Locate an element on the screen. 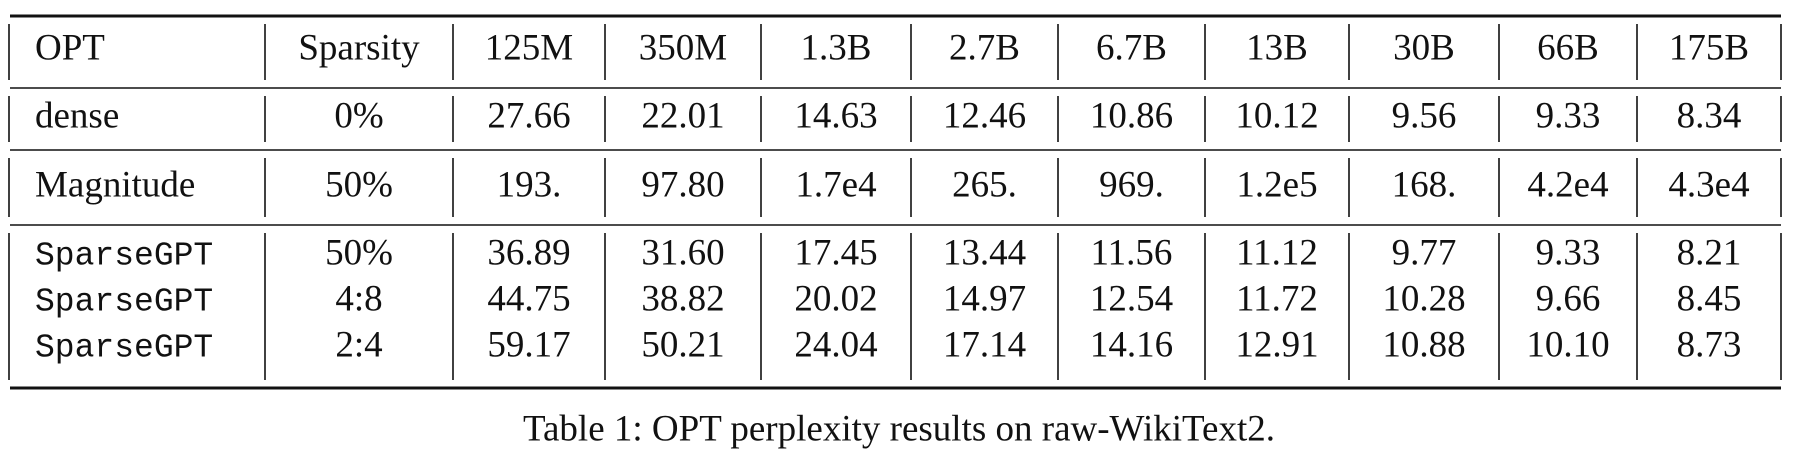 The image size is (1798, 464). cell: 11.56 is located at coordinates (1132, 252).